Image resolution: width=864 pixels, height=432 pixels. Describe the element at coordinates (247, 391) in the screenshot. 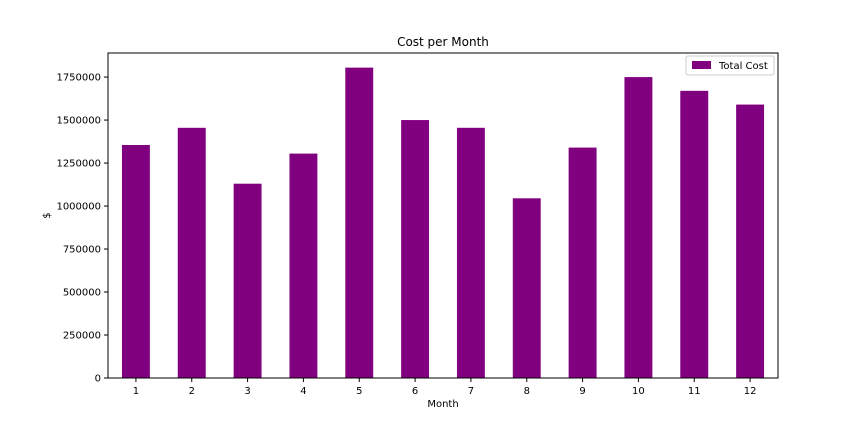

I see `x-tick-label: 3` at that location.